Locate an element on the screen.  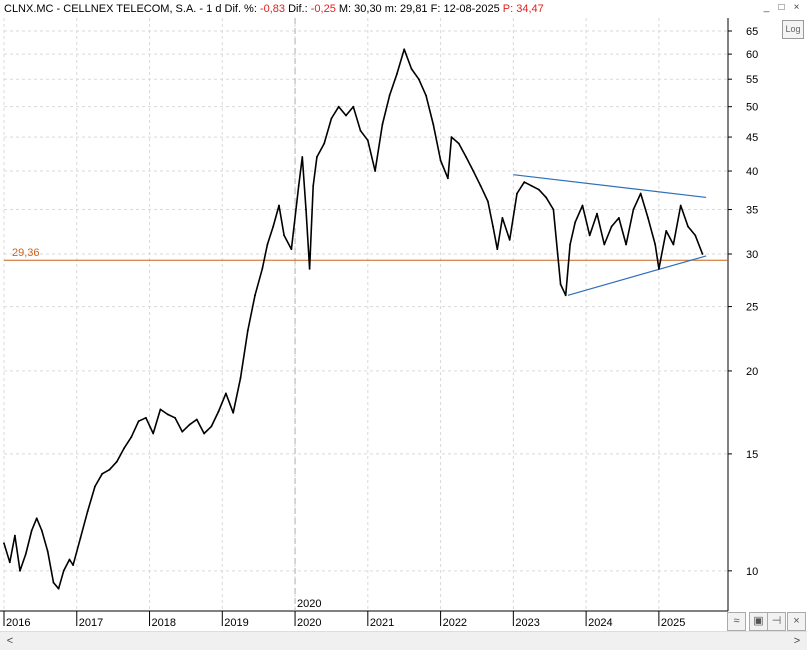
x-tick-label: 2017 is located at coordinates (91, 623).